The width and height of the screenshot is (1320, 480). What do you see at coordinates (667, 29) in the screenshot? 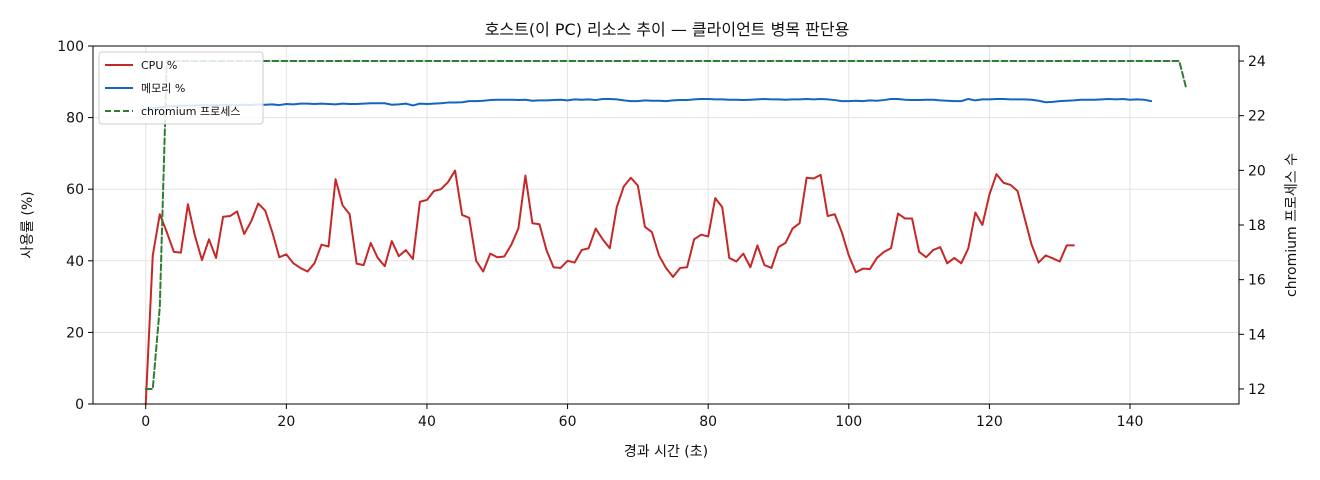
I see `chart-title: 호스트(이 PC) 리소스 추이 — 클라이언트 병목 판단용` at bounding box center [667, 29].